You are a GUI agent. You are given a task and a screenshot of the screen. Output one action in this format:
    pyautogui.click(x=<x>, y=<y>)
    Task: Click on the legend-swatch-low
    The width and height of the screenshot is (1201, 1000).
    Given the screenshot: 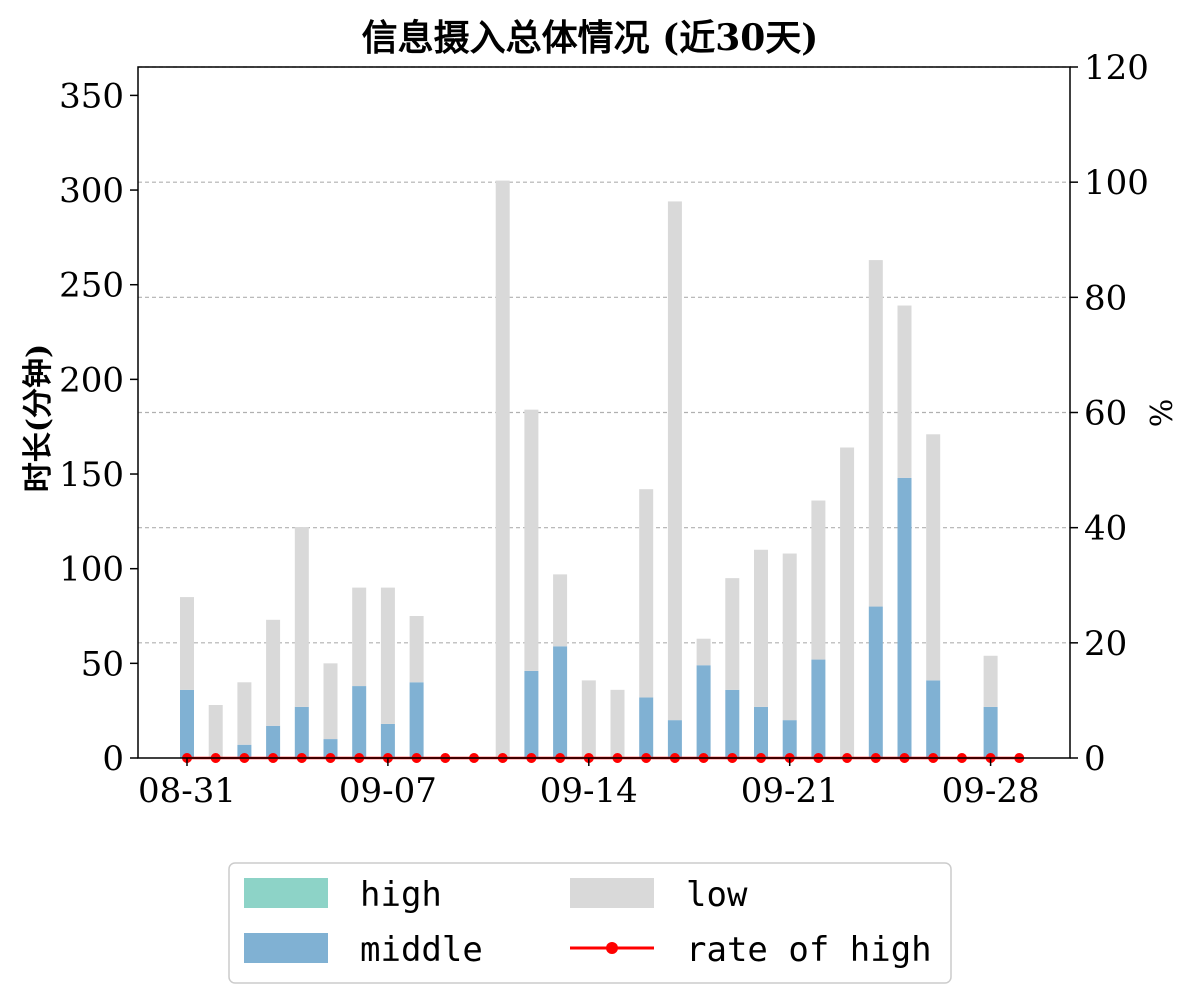 What is the action you would take?
    pyautogui.click(x=612, y=893)
    